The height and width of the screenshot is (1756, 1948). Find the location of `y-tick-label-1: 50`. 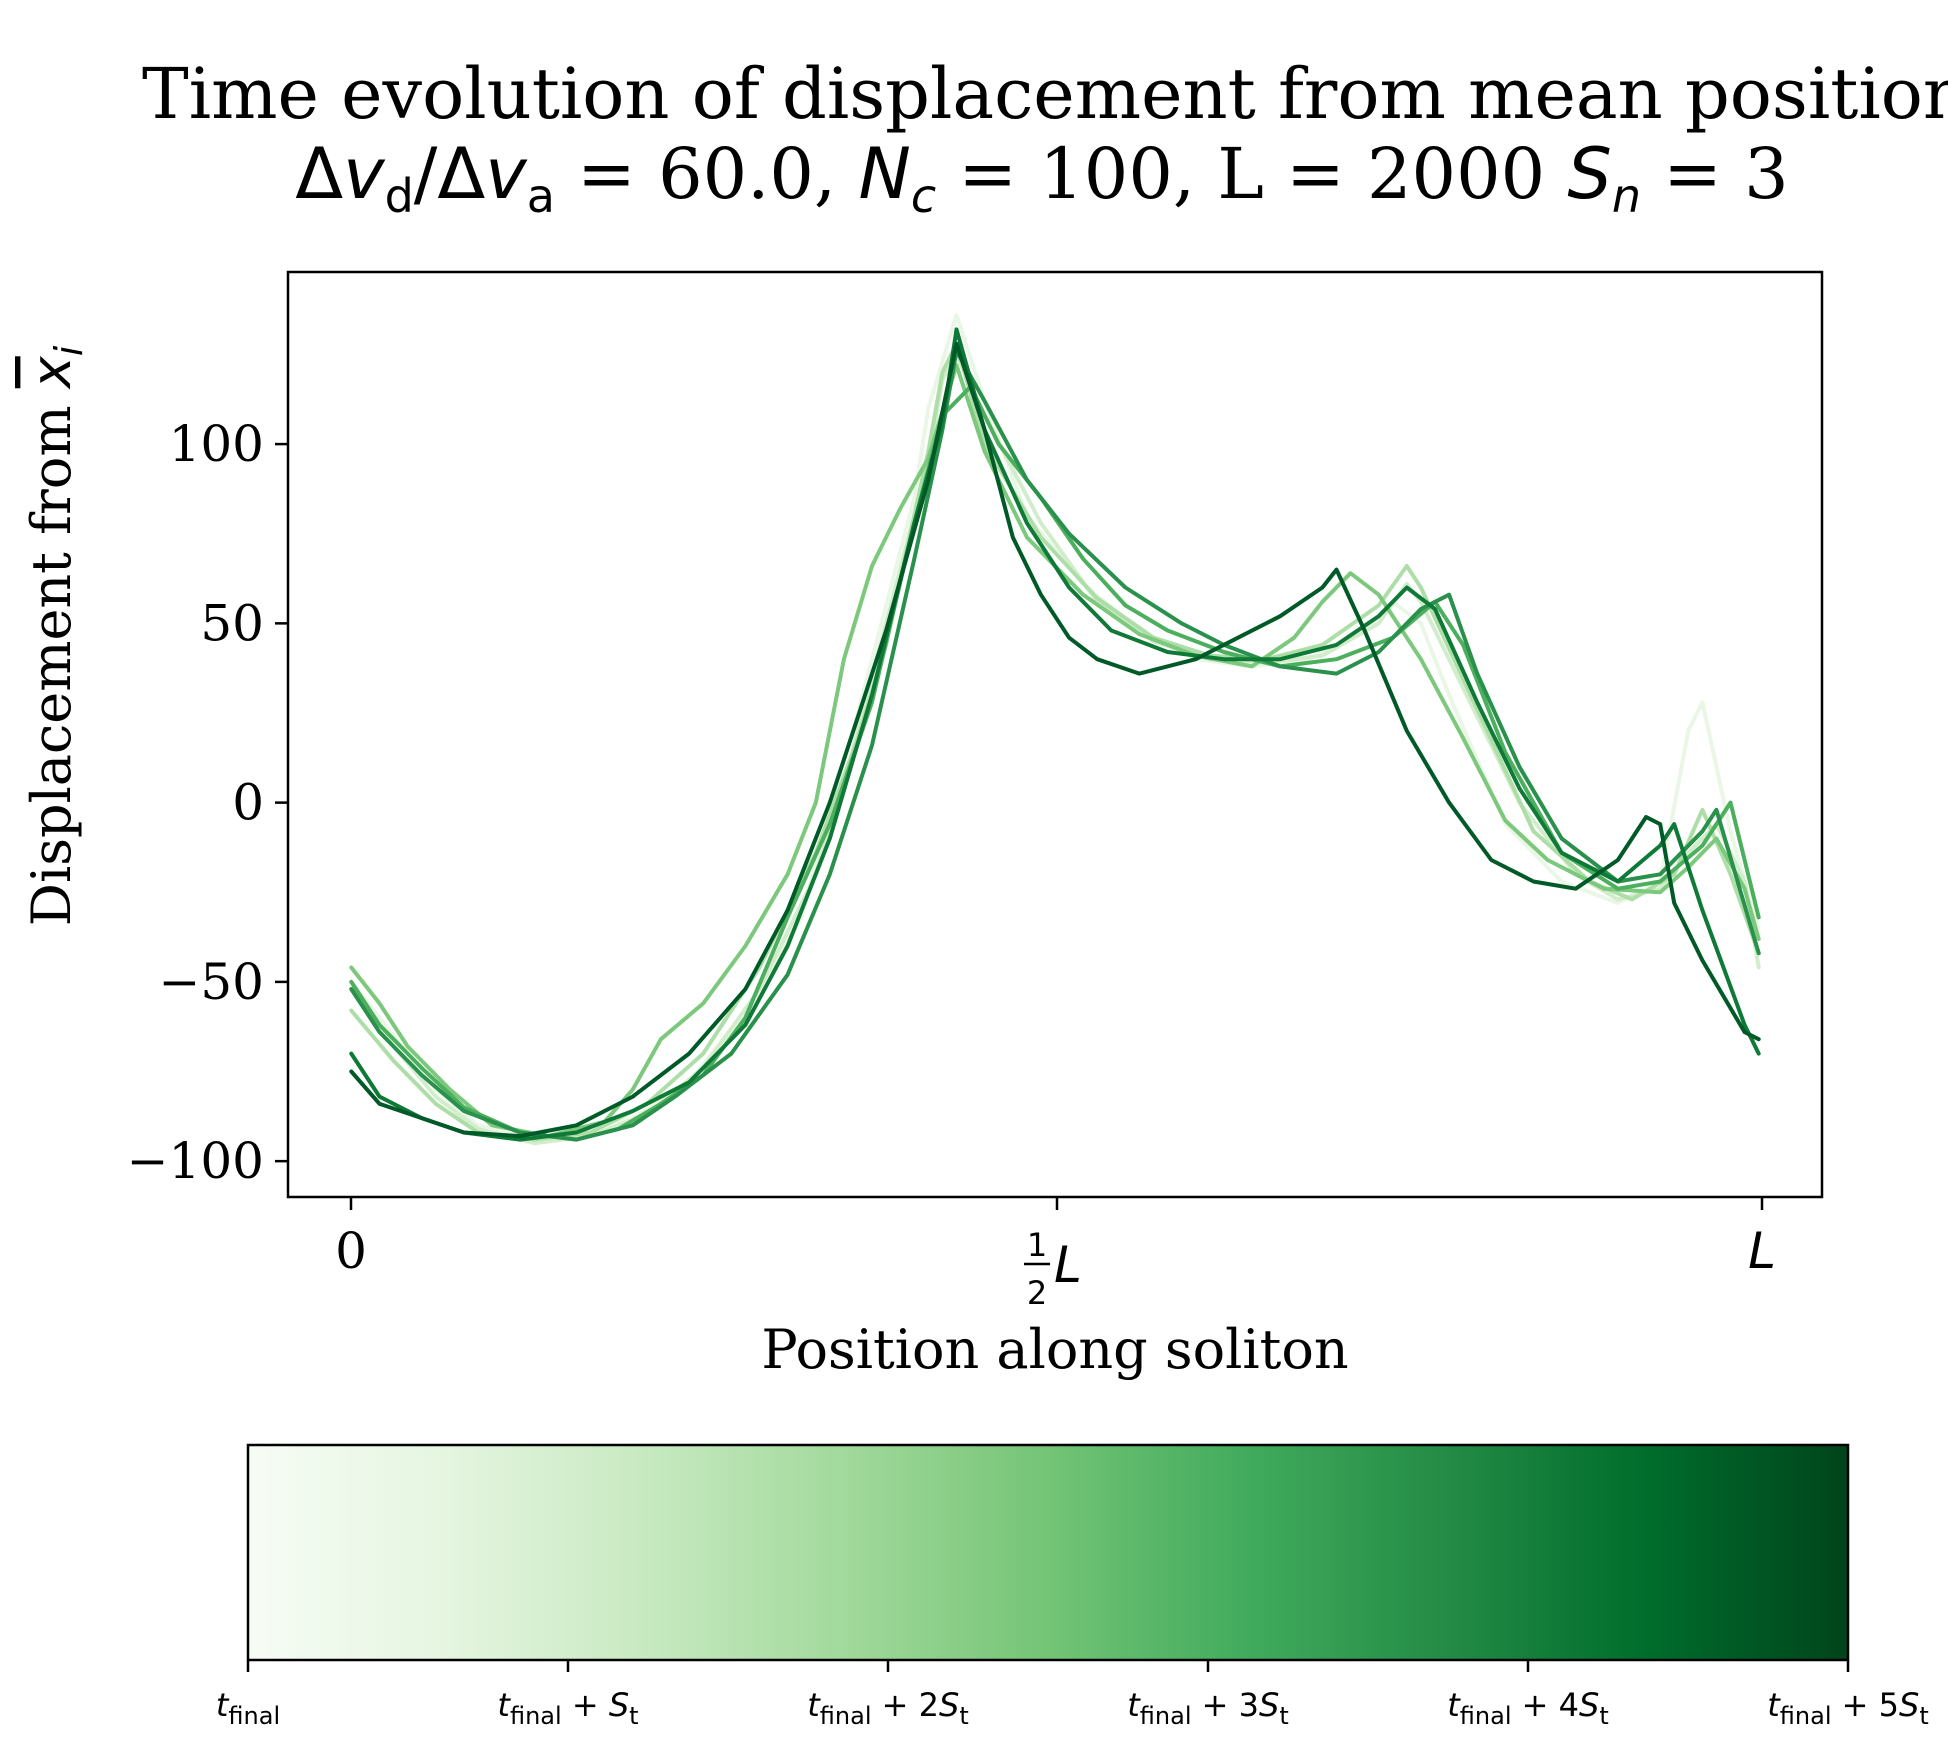

y-tick-label-1: 50 is located at coordinates (232, 623).